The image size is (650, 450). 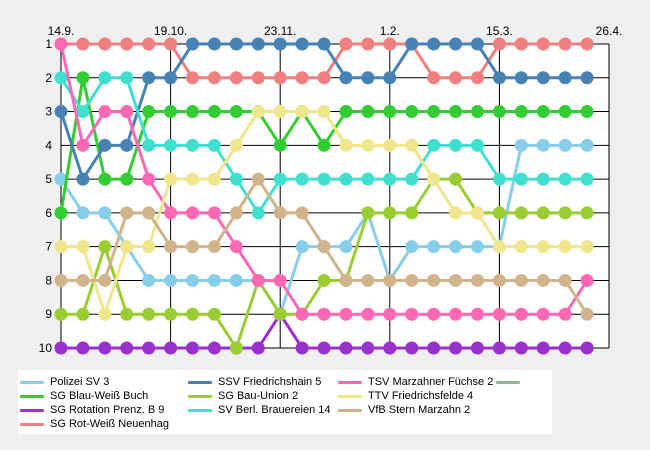 What do you see at coordinates (170, 31) in the screenshot?
I see `x-tick-label: 19.10.` at bounding box center [170, 31].